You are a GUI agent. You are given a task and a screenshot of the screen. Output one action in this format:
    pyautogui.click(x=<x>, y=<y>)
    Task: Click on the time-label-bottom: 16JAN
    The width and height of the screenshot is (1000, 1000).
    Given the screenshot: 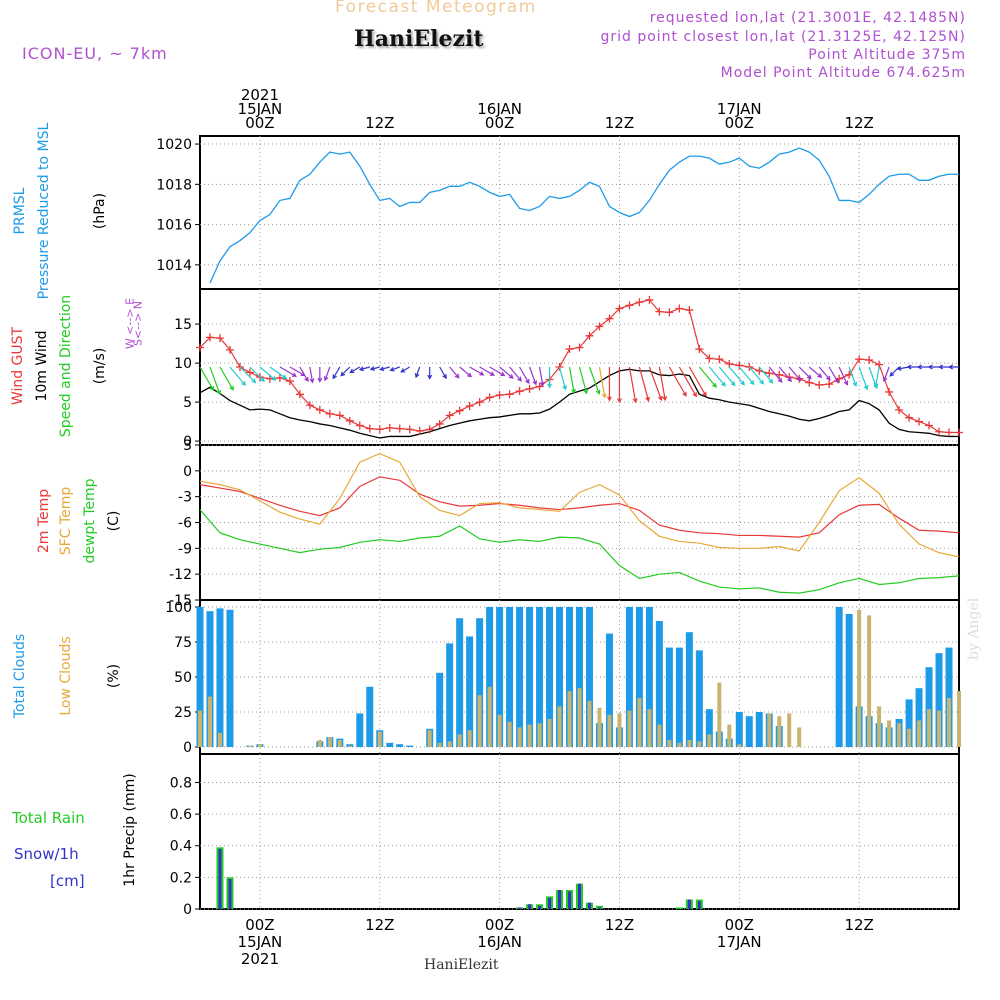 What is the action you would take?
    pyautogui.click(x=499, y=942)
    